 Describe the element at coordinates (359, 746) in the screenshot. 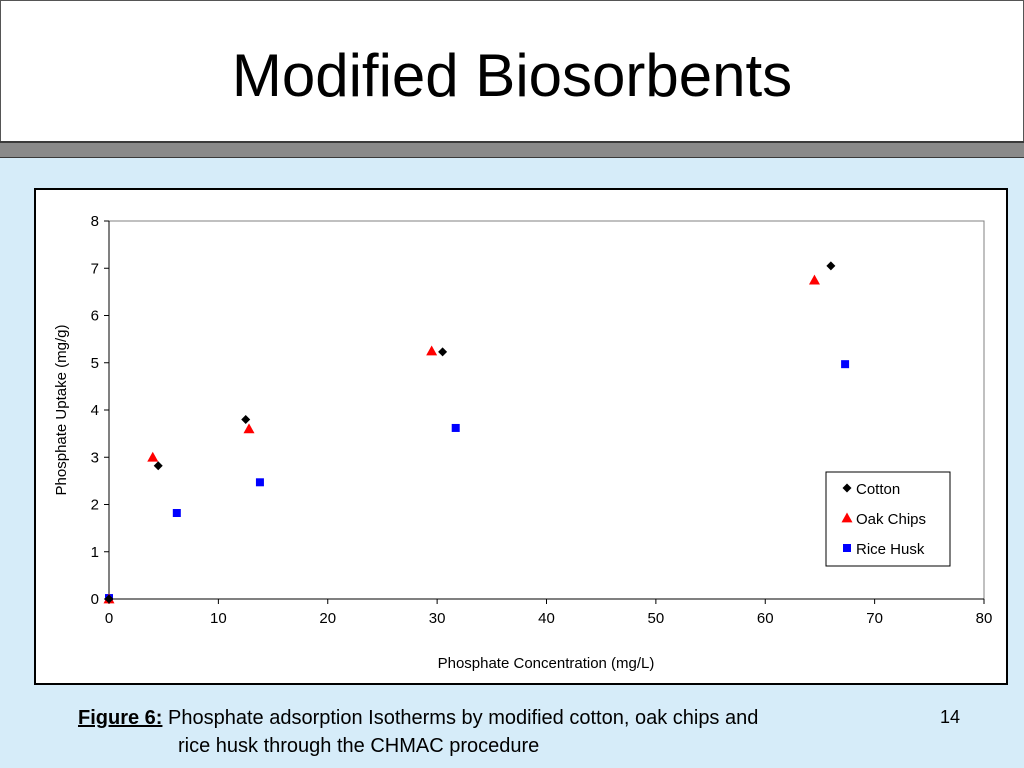

I see `caption-text-line2: rice husk through the CHMAC procedure` at that location.